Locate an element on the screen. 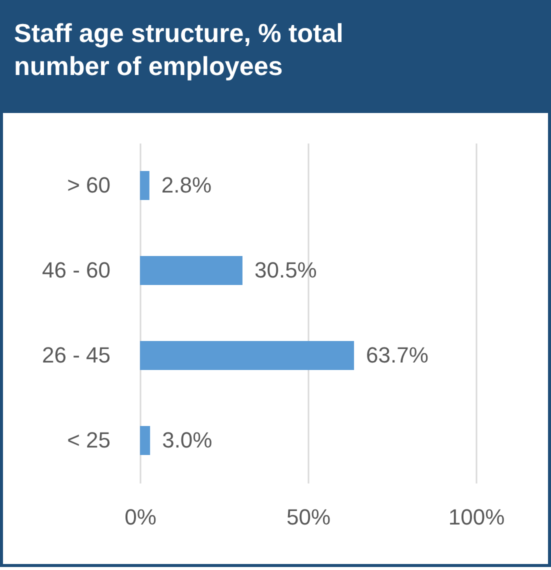 The image size is (551, 570). x-tick-label: 100% is located at coordinates (476, 517).